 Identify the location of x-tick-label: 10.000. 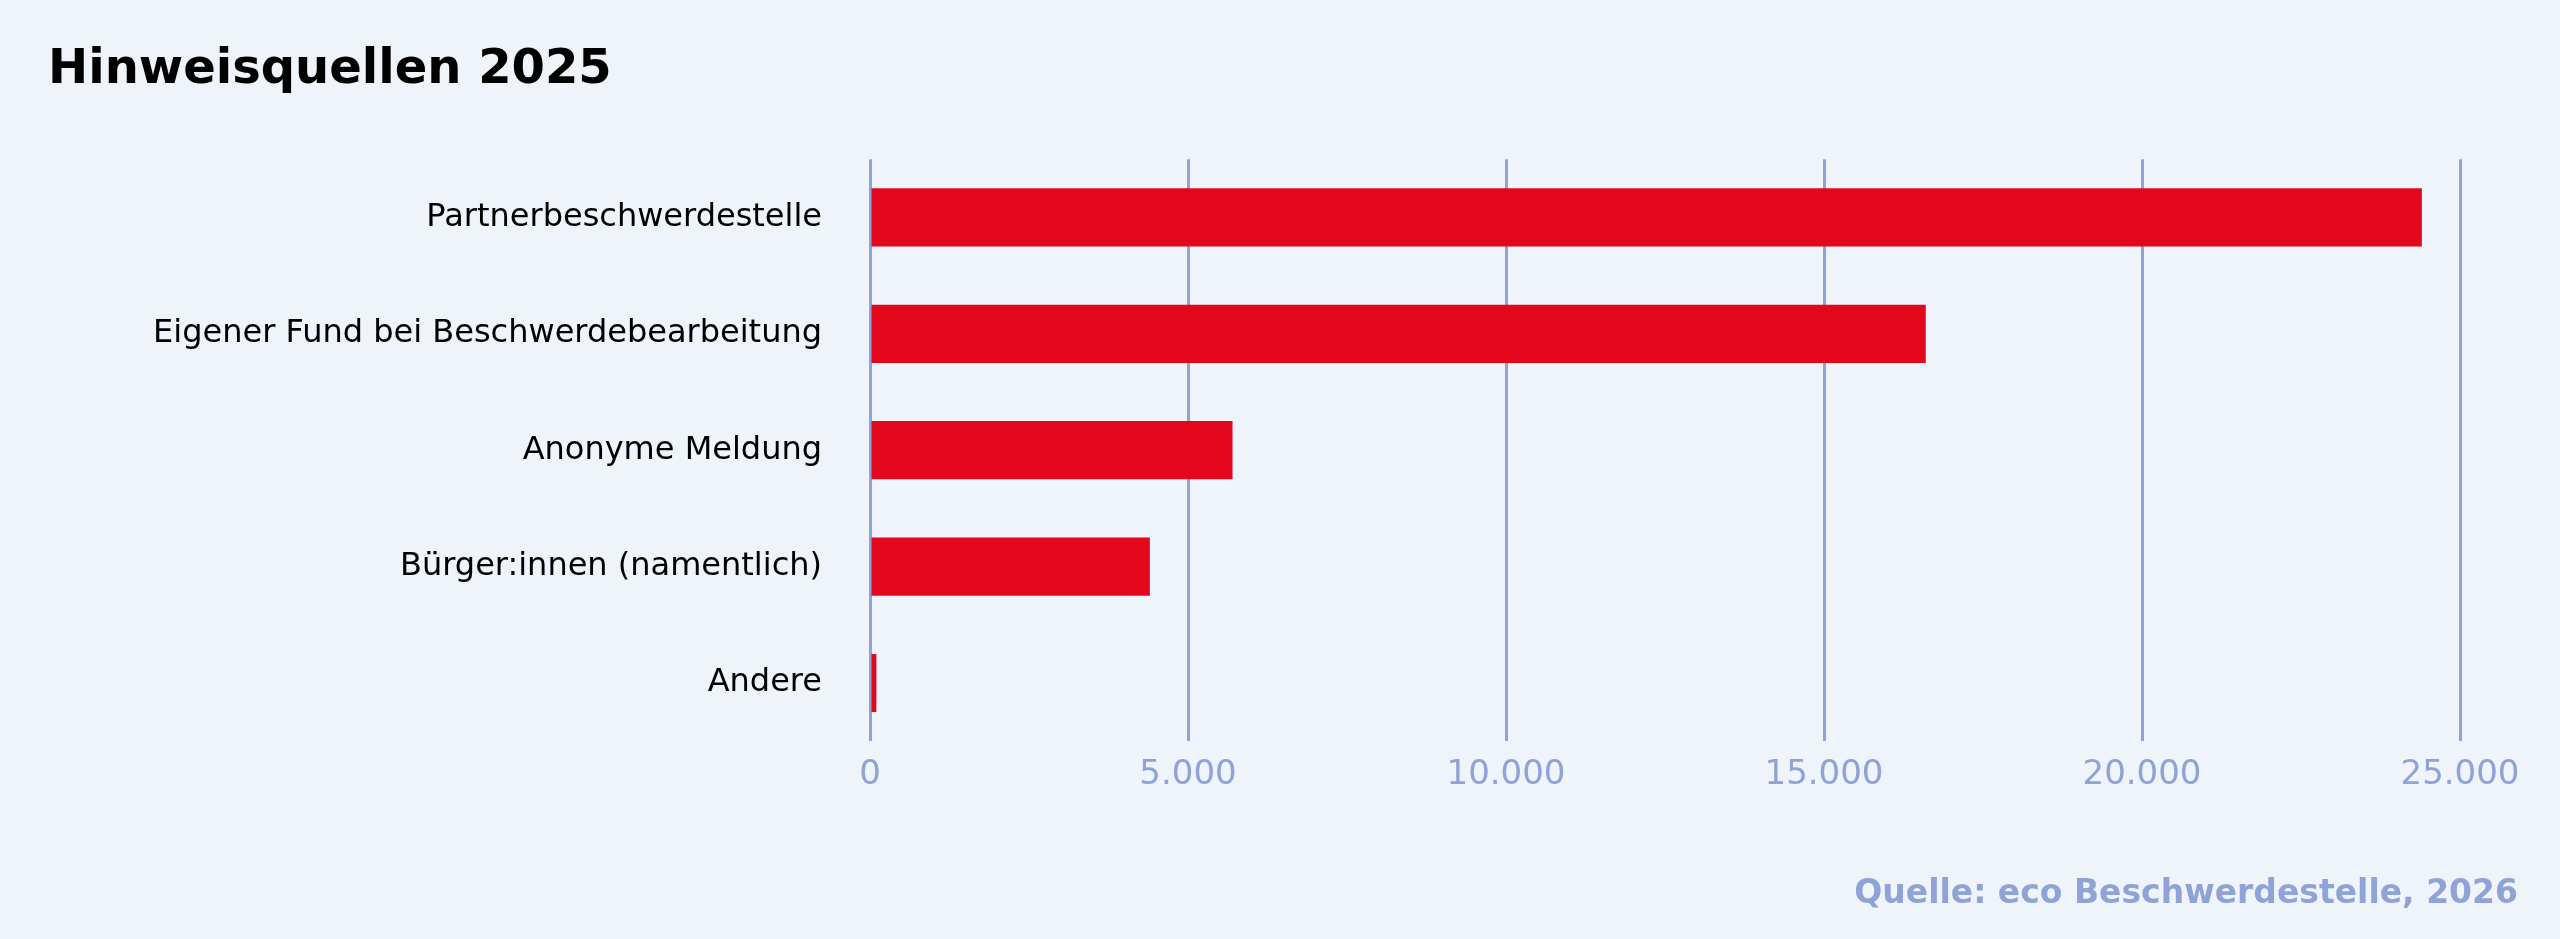
(1506, 772).